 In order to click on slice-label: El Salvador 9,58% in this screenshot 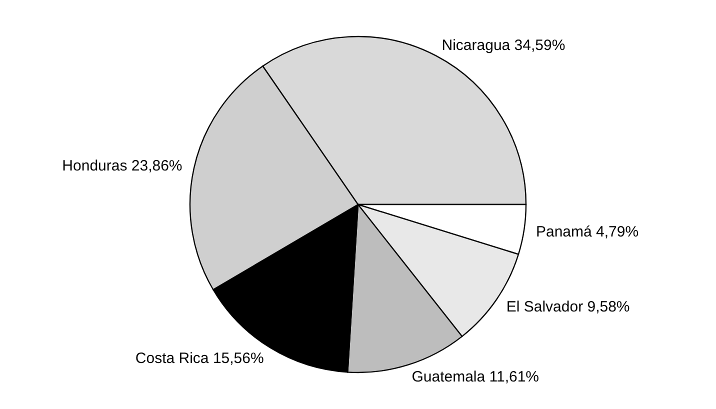, I will do `click(568, 307)`.